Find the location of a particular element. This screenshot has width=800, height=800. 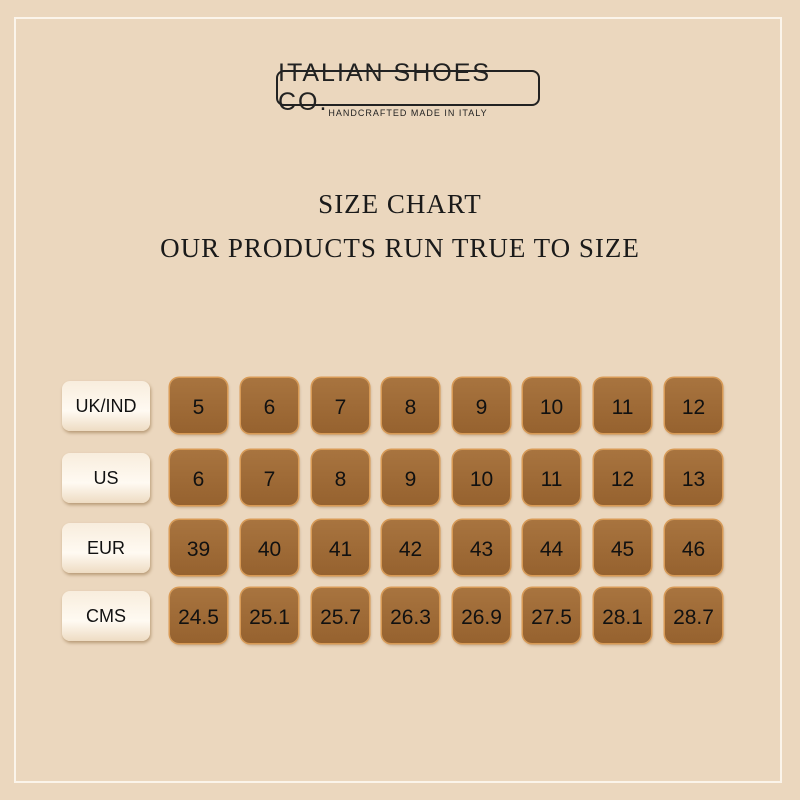

size-cell: 26.3 is located at coordinates (410, 615).